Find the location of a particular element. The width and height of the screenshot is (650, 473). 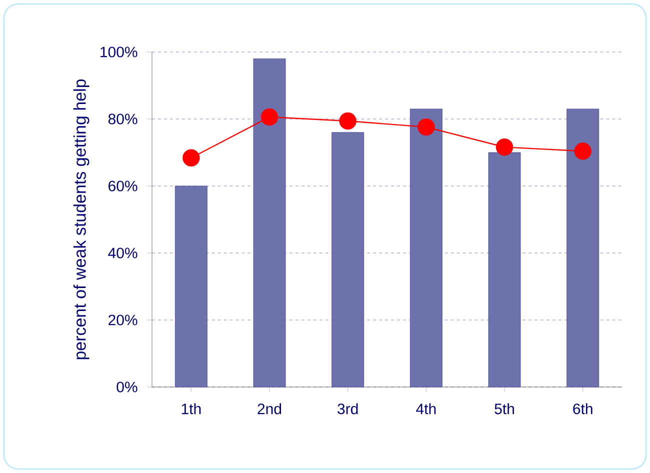

x-tick-label: 6th is located at coordinates (582, 408).